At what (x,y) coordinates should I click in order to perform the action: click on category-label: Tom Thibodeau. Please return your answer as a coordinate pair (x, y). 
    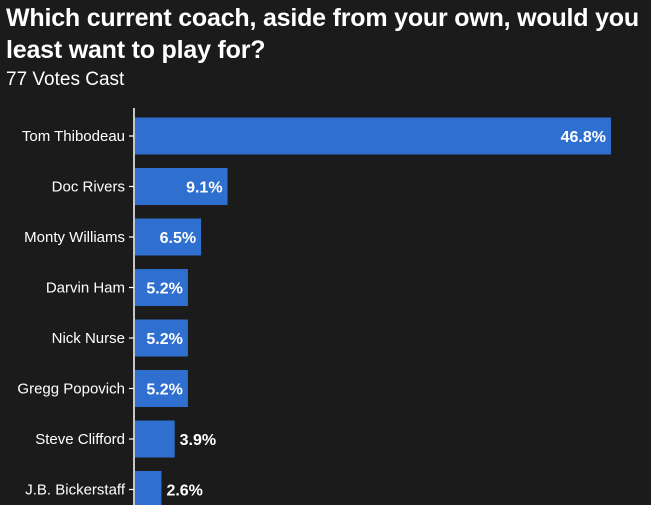
    Looking at the image, I should click on (73, 136).